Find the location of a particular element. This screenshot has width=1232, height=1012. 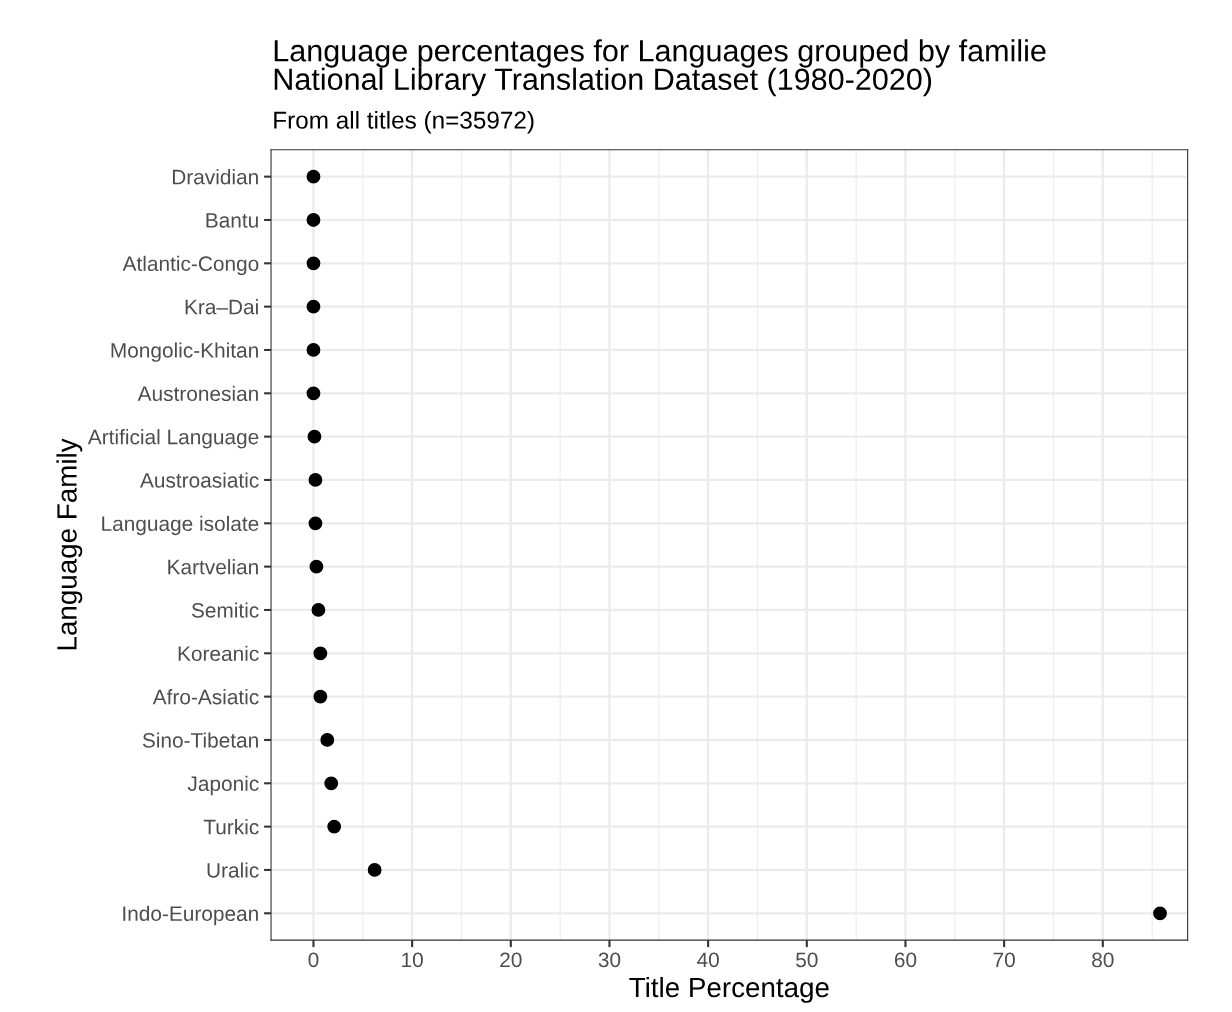

y-tick-label: Uralic is located at coordinates (233, 870).